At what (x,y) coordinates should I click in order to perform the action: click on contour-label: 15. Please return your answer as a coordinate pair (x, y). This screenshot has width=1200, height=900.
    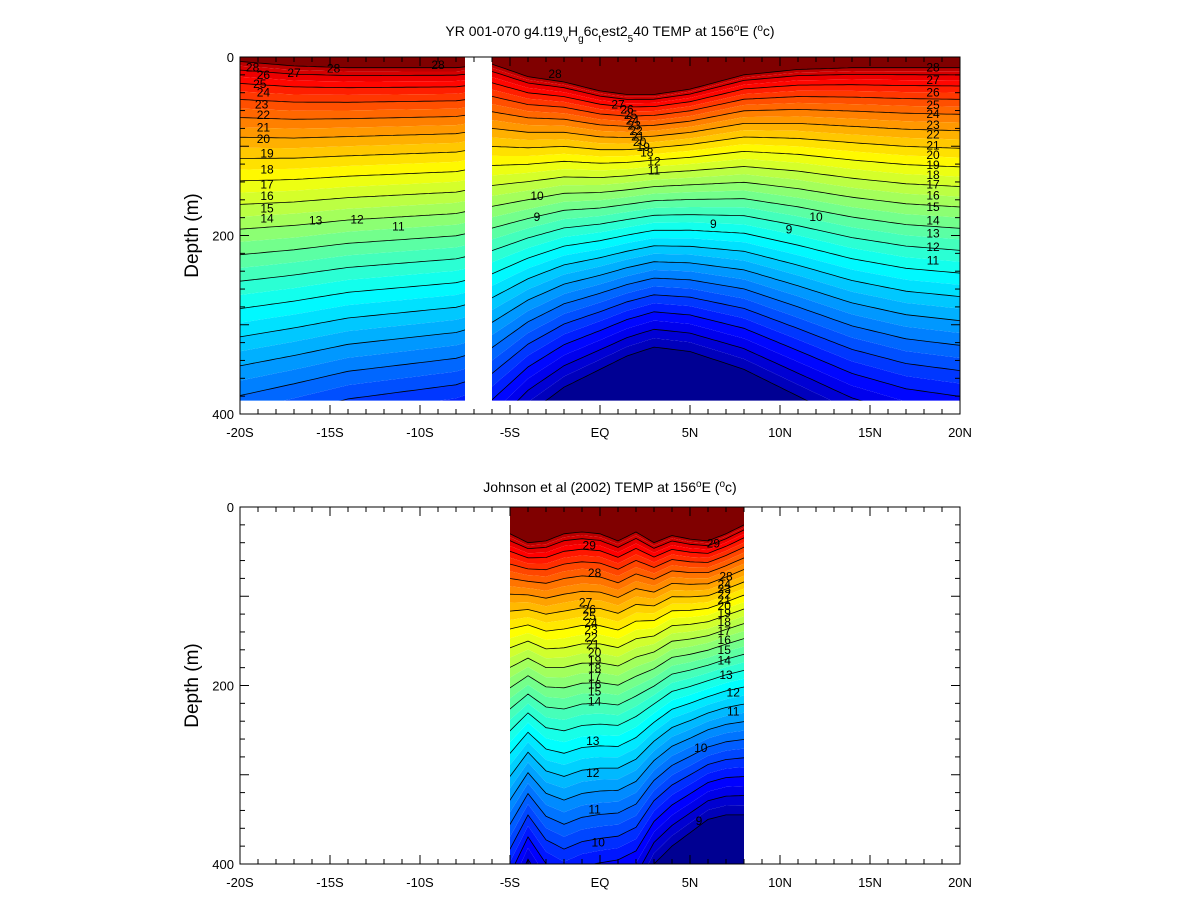
    Looking at the image, I should click on (595, 692).